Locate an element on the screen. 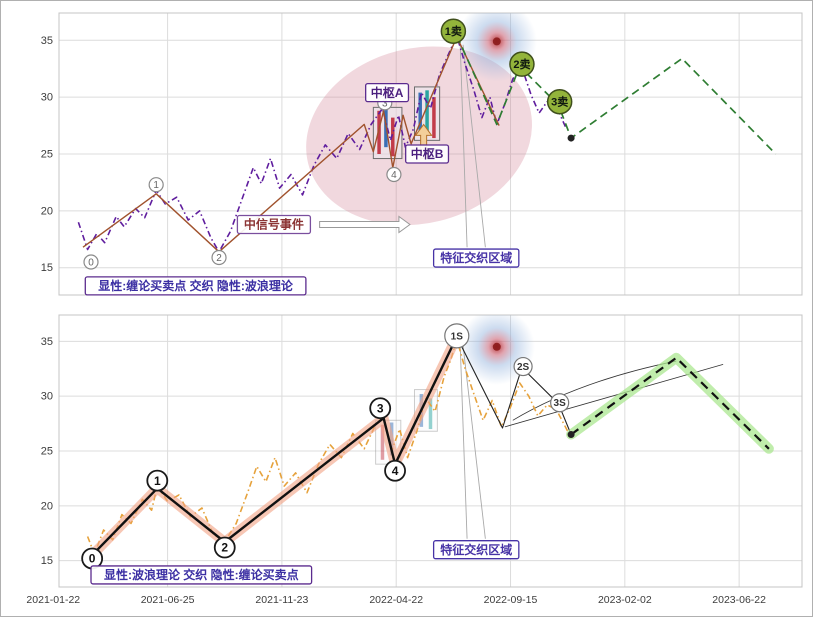 Image resolution: width=813 pixels, height=617 pixels. guide-arc is located at coordinates (594, 390).